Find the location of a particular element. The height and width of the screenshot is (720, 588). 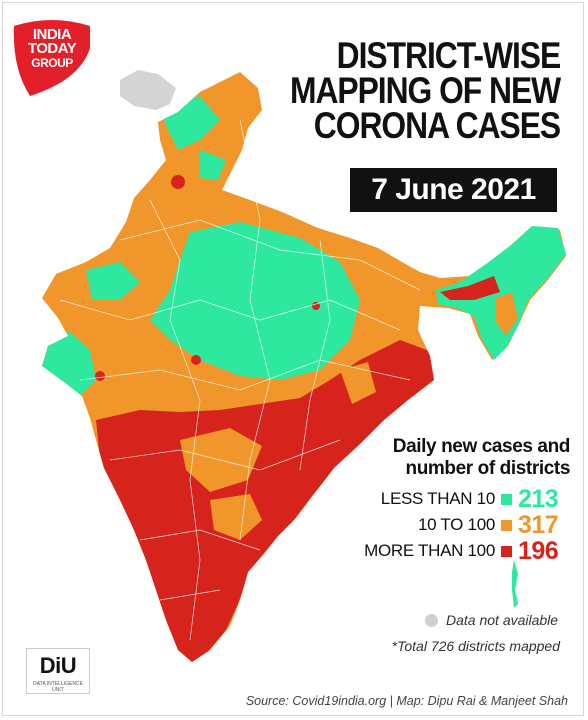

legend-label-high: MORE THAN 100 is located at coordinates (429, 550).